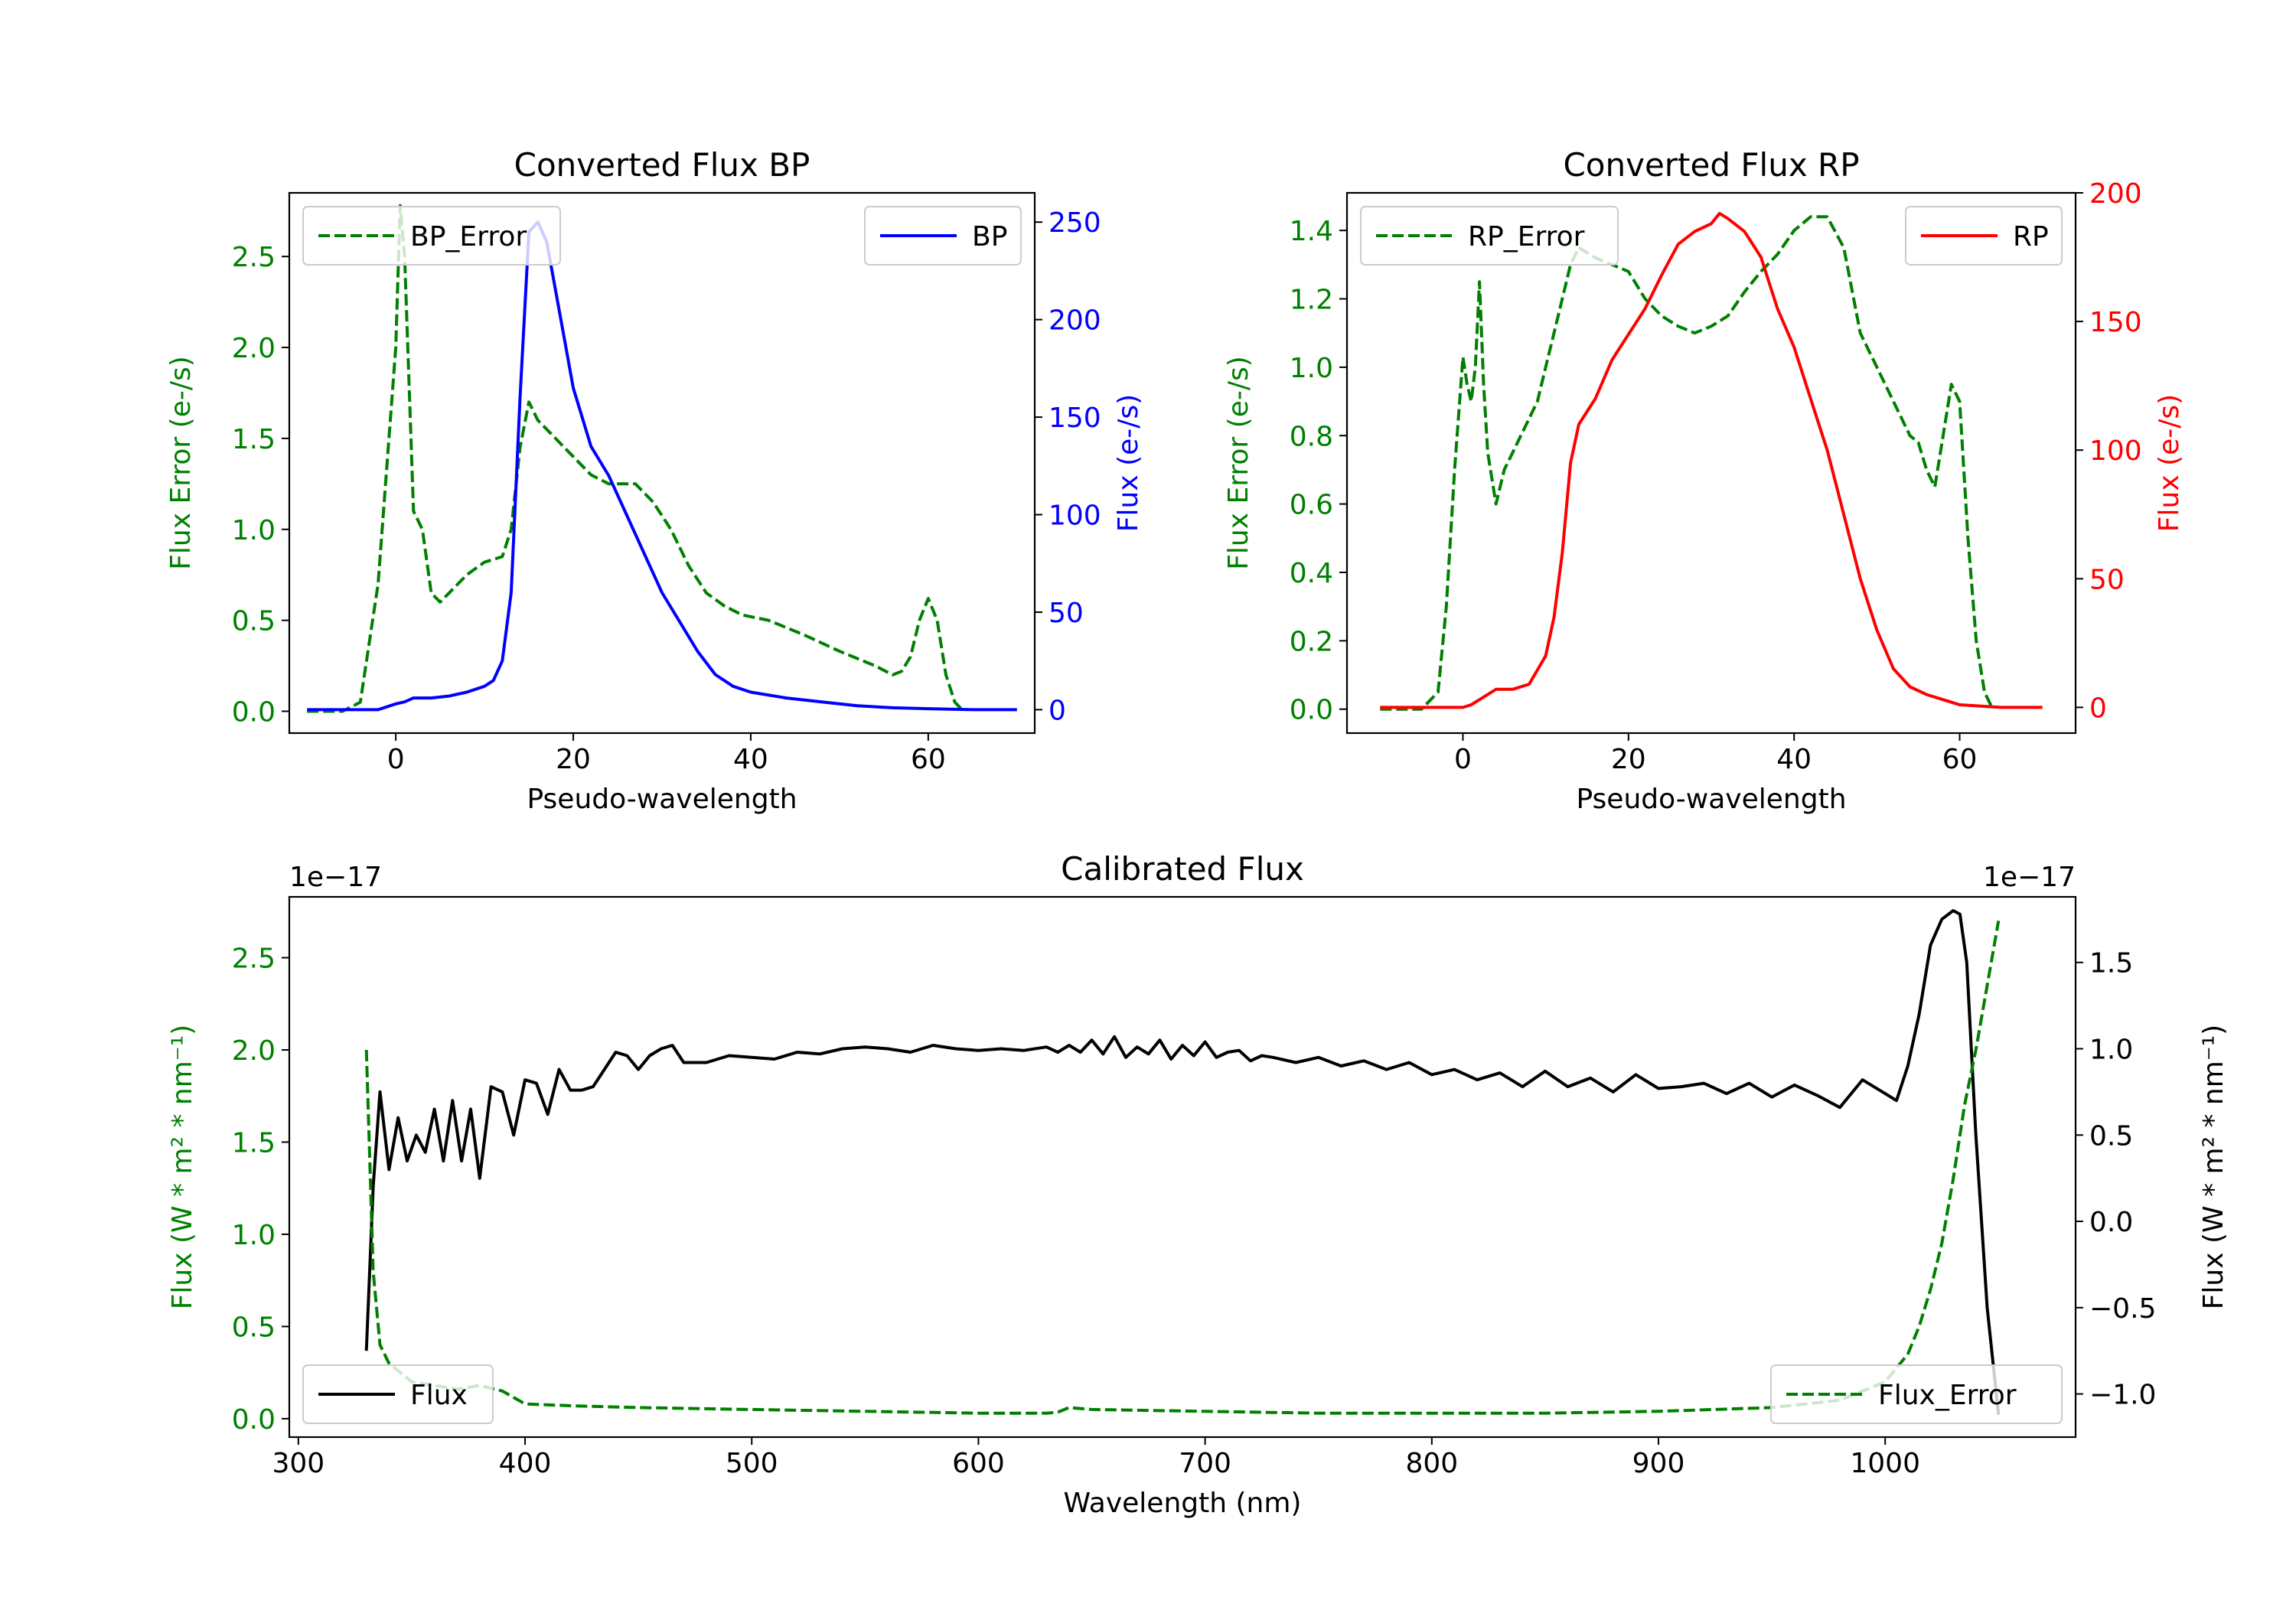  Describe the element at coordinates (1311, 641) in the screenshot. I see `y-tick-label-left: 0.2` at that location.